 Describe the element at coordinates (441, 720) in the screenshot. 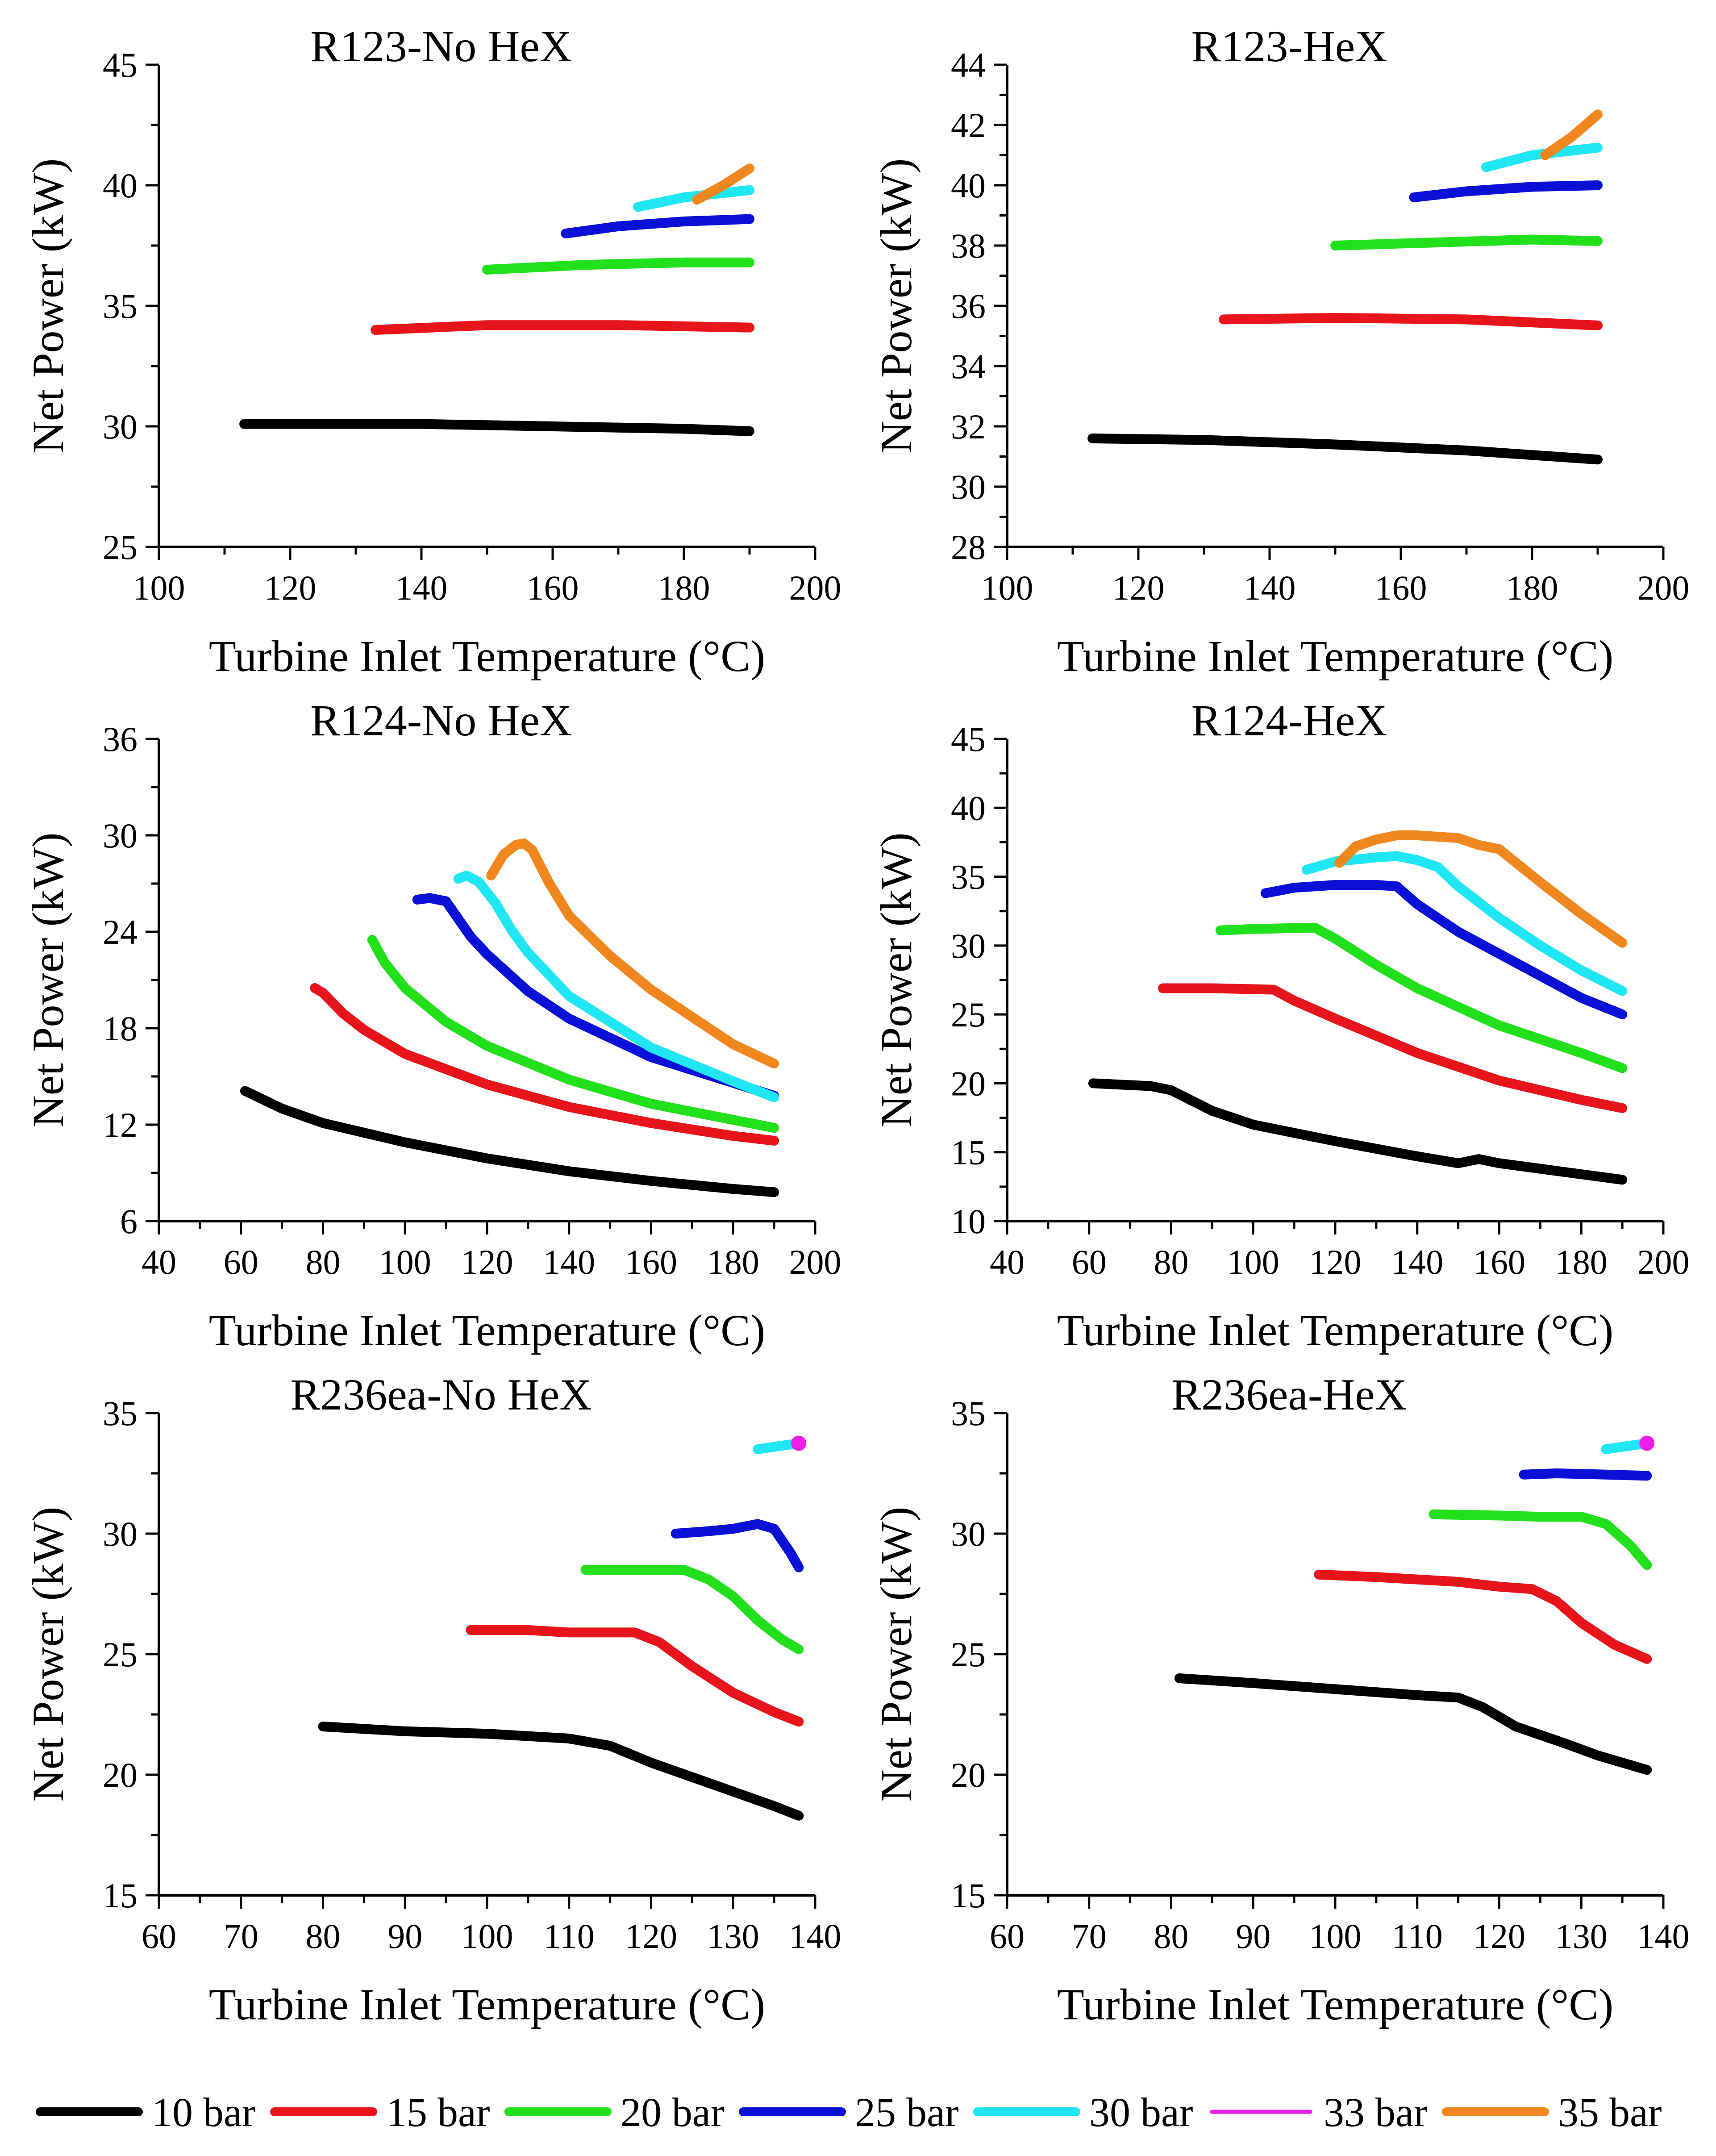

I see `panel-title: R124-No HeX` at that location.